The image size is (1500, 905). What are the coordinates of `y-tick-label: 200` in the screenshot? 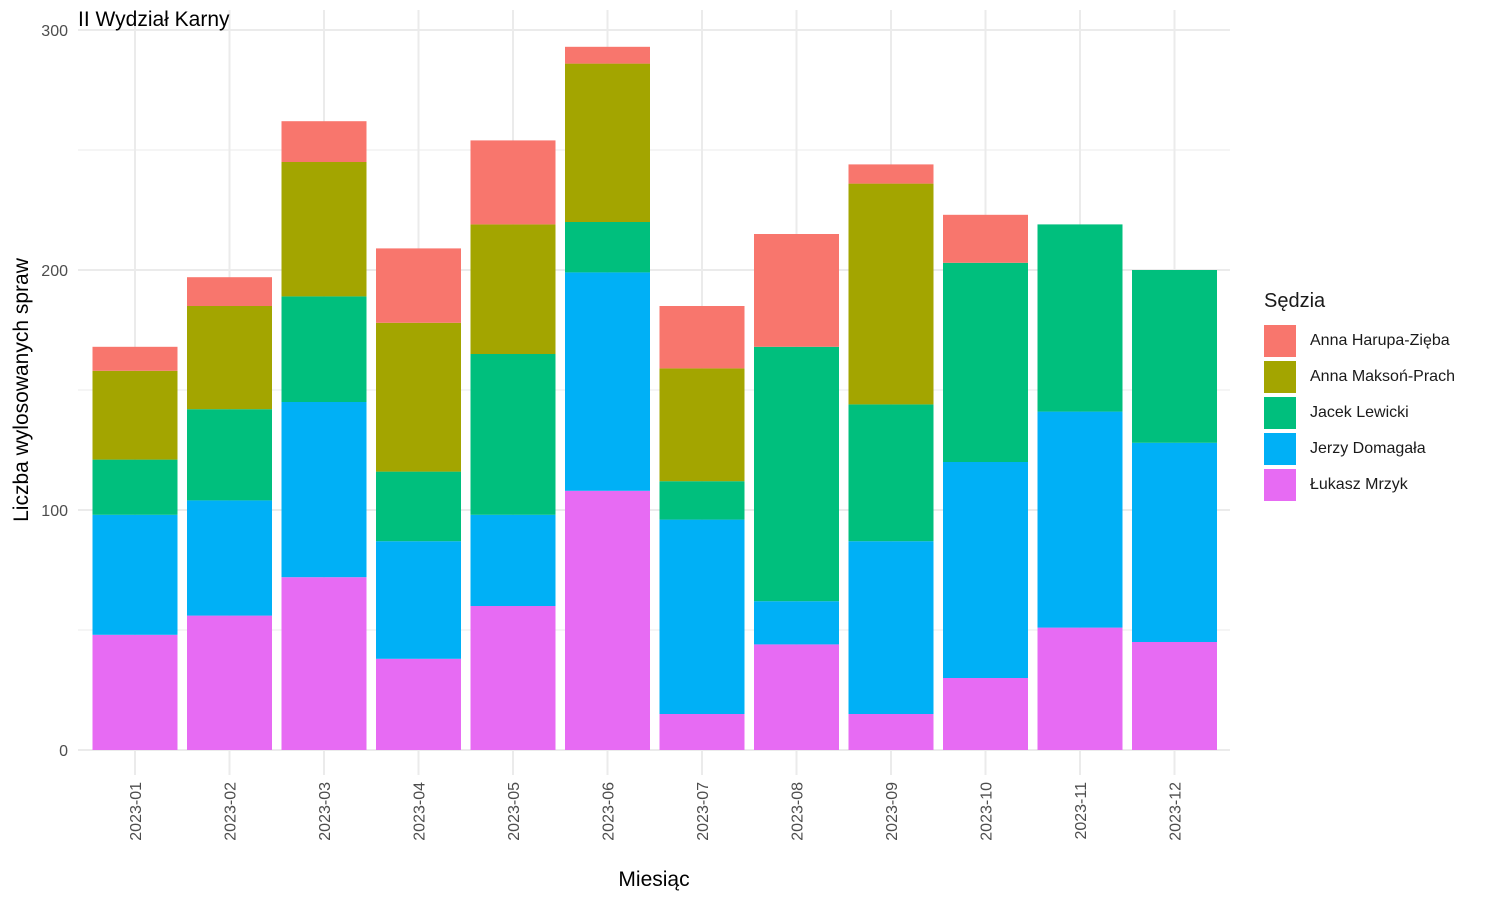 It's located at (54, 271).